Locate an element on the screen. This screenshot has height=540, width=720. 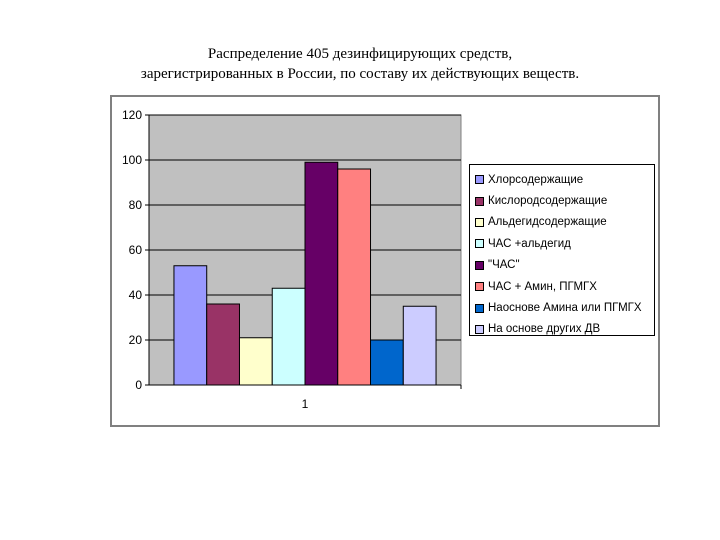
y-tick-label: 60 is located at coordinates (136, 250).